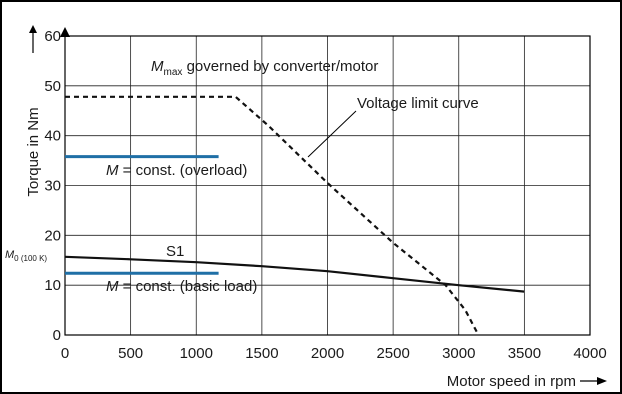 The width and height of the screenshot is (622, 394). Describe the element at coordinates (524, 353) in the screenshot. I see `x-tick-label: 3500` at that location.